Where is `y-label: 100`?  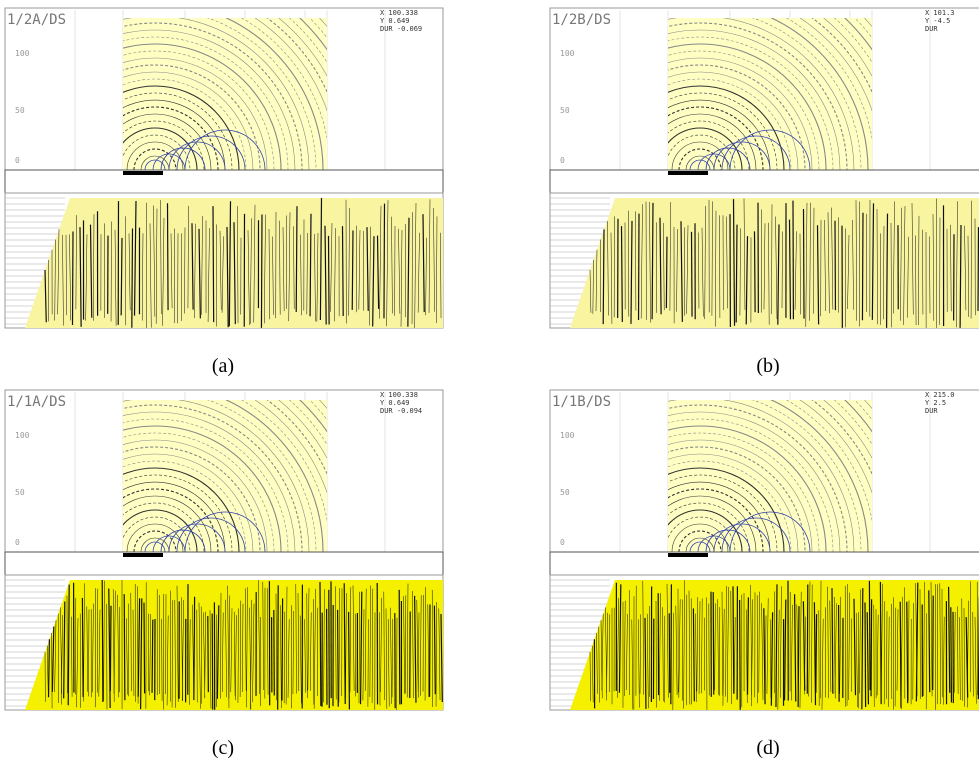
y-label: 100 is located at coordinates (22, 435).